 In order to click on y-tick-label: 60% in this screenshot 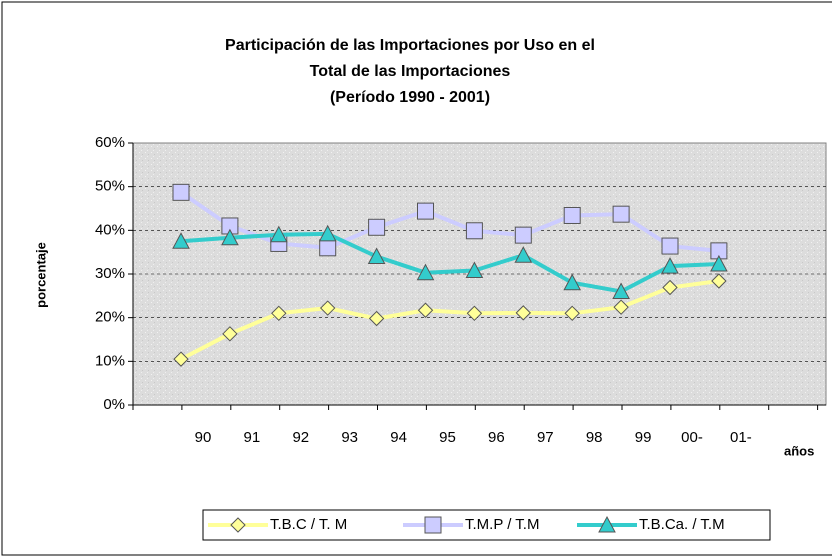, I will do `click(110, 142)`.